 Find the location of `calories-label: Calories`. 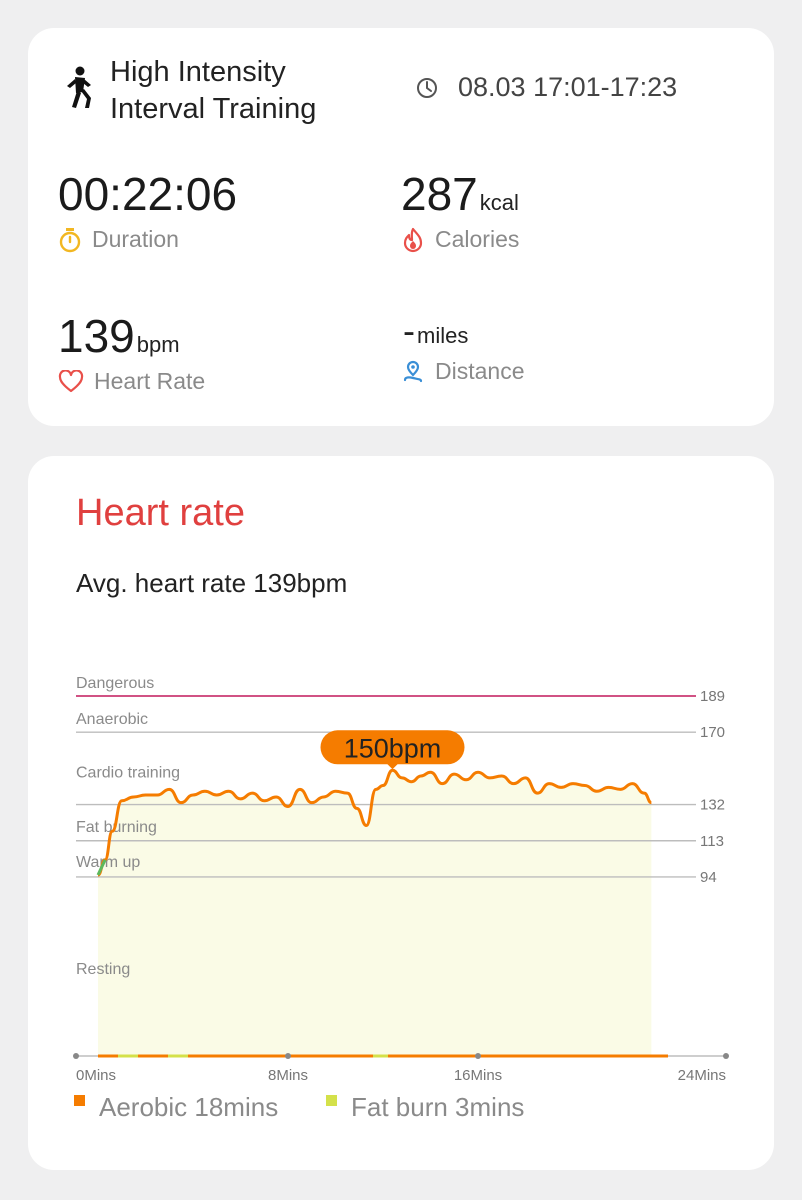

calories-label: Calories is located at coordinates (477, 239).